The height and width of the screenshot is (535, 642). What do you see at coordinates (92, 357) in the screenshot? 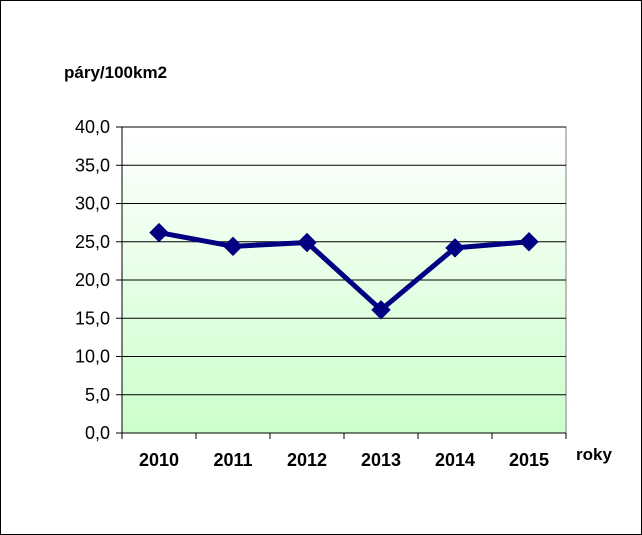
I see `y-tick-label: 10,0` at bounding box center [92, 357].